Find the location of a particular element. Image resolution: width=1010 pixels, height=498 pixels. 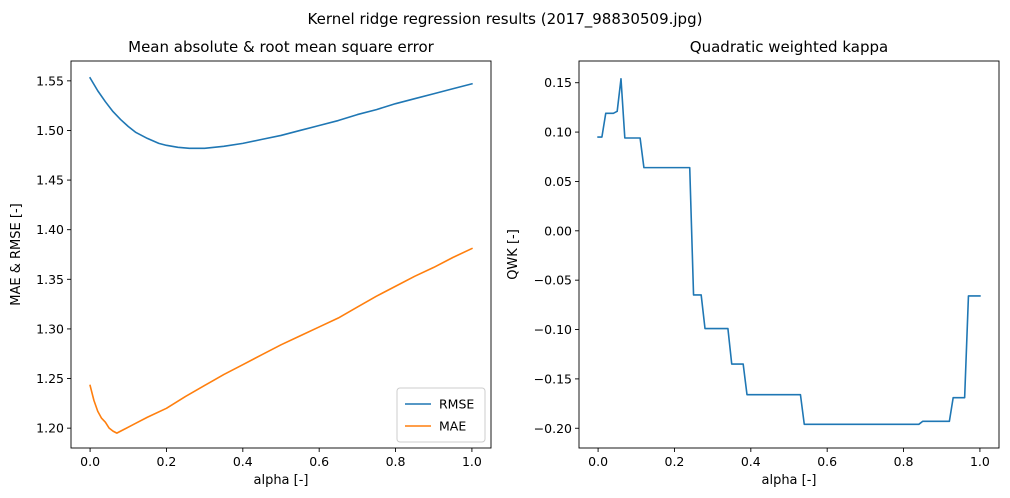

chart-0-y-tick-label: 1.40 is located at coordinates (50, 229).